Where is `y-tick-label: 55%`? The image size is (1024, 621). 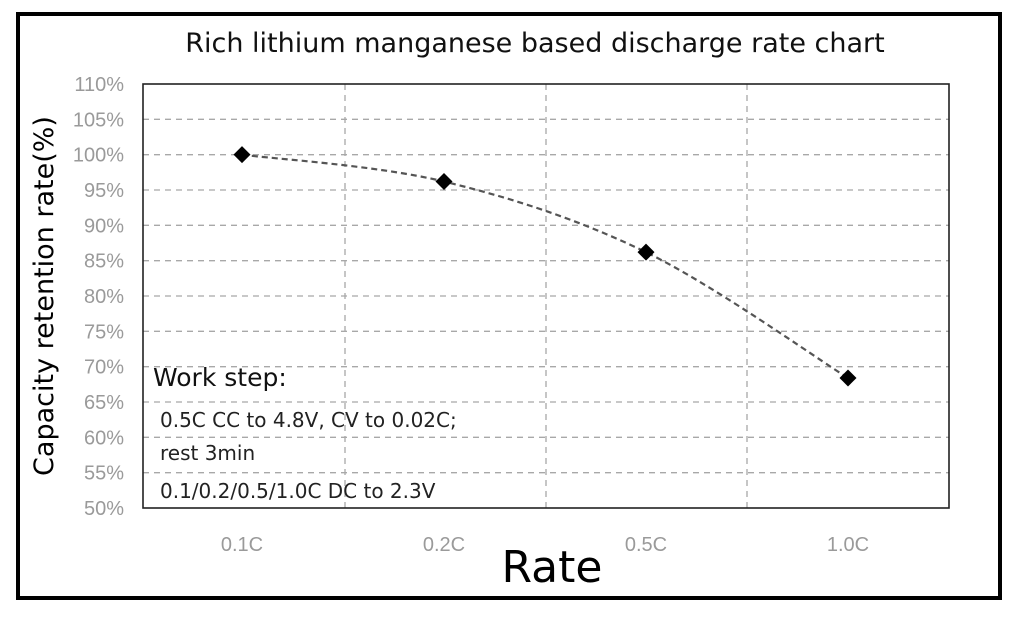 y-tick-label: 55% is located at coordinates (104, 474).